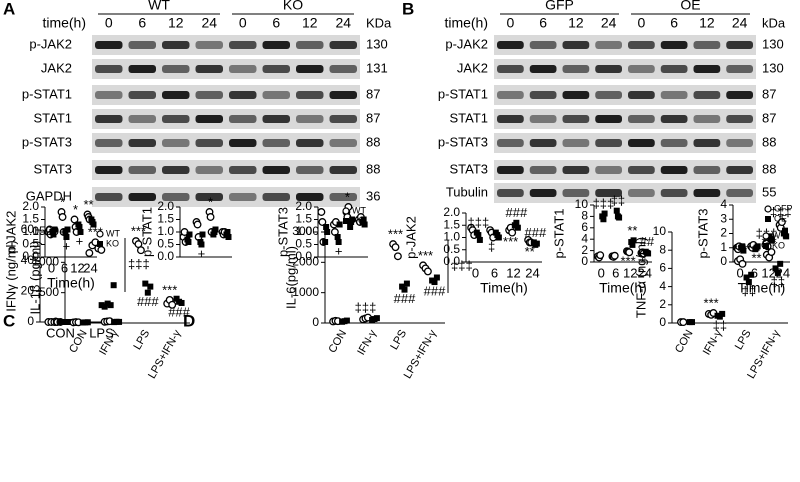 The image size is (800, 482). I want to click on y-axis-label: TNF-α (ng/ml), so click(640, 277).